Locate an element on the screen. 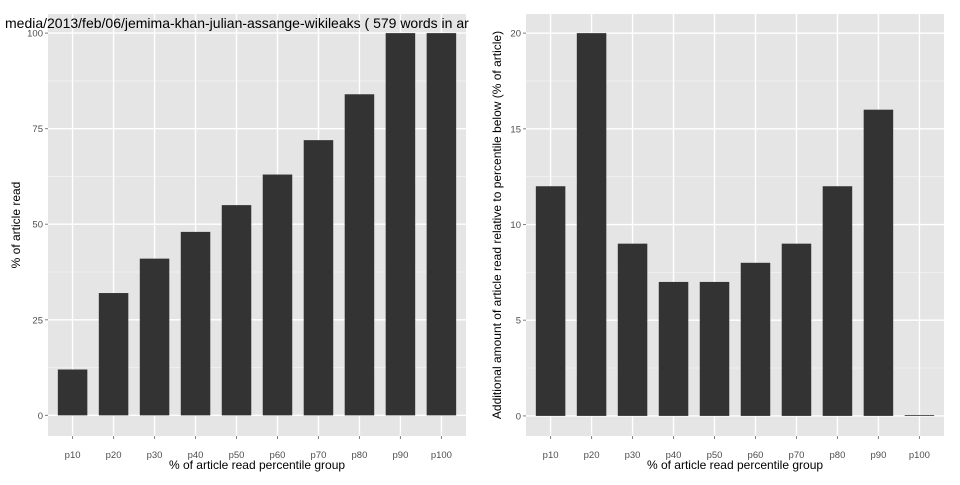 The image size is (960, 485). right-y-tick-label: 0 is located at coordinates (518, 416).